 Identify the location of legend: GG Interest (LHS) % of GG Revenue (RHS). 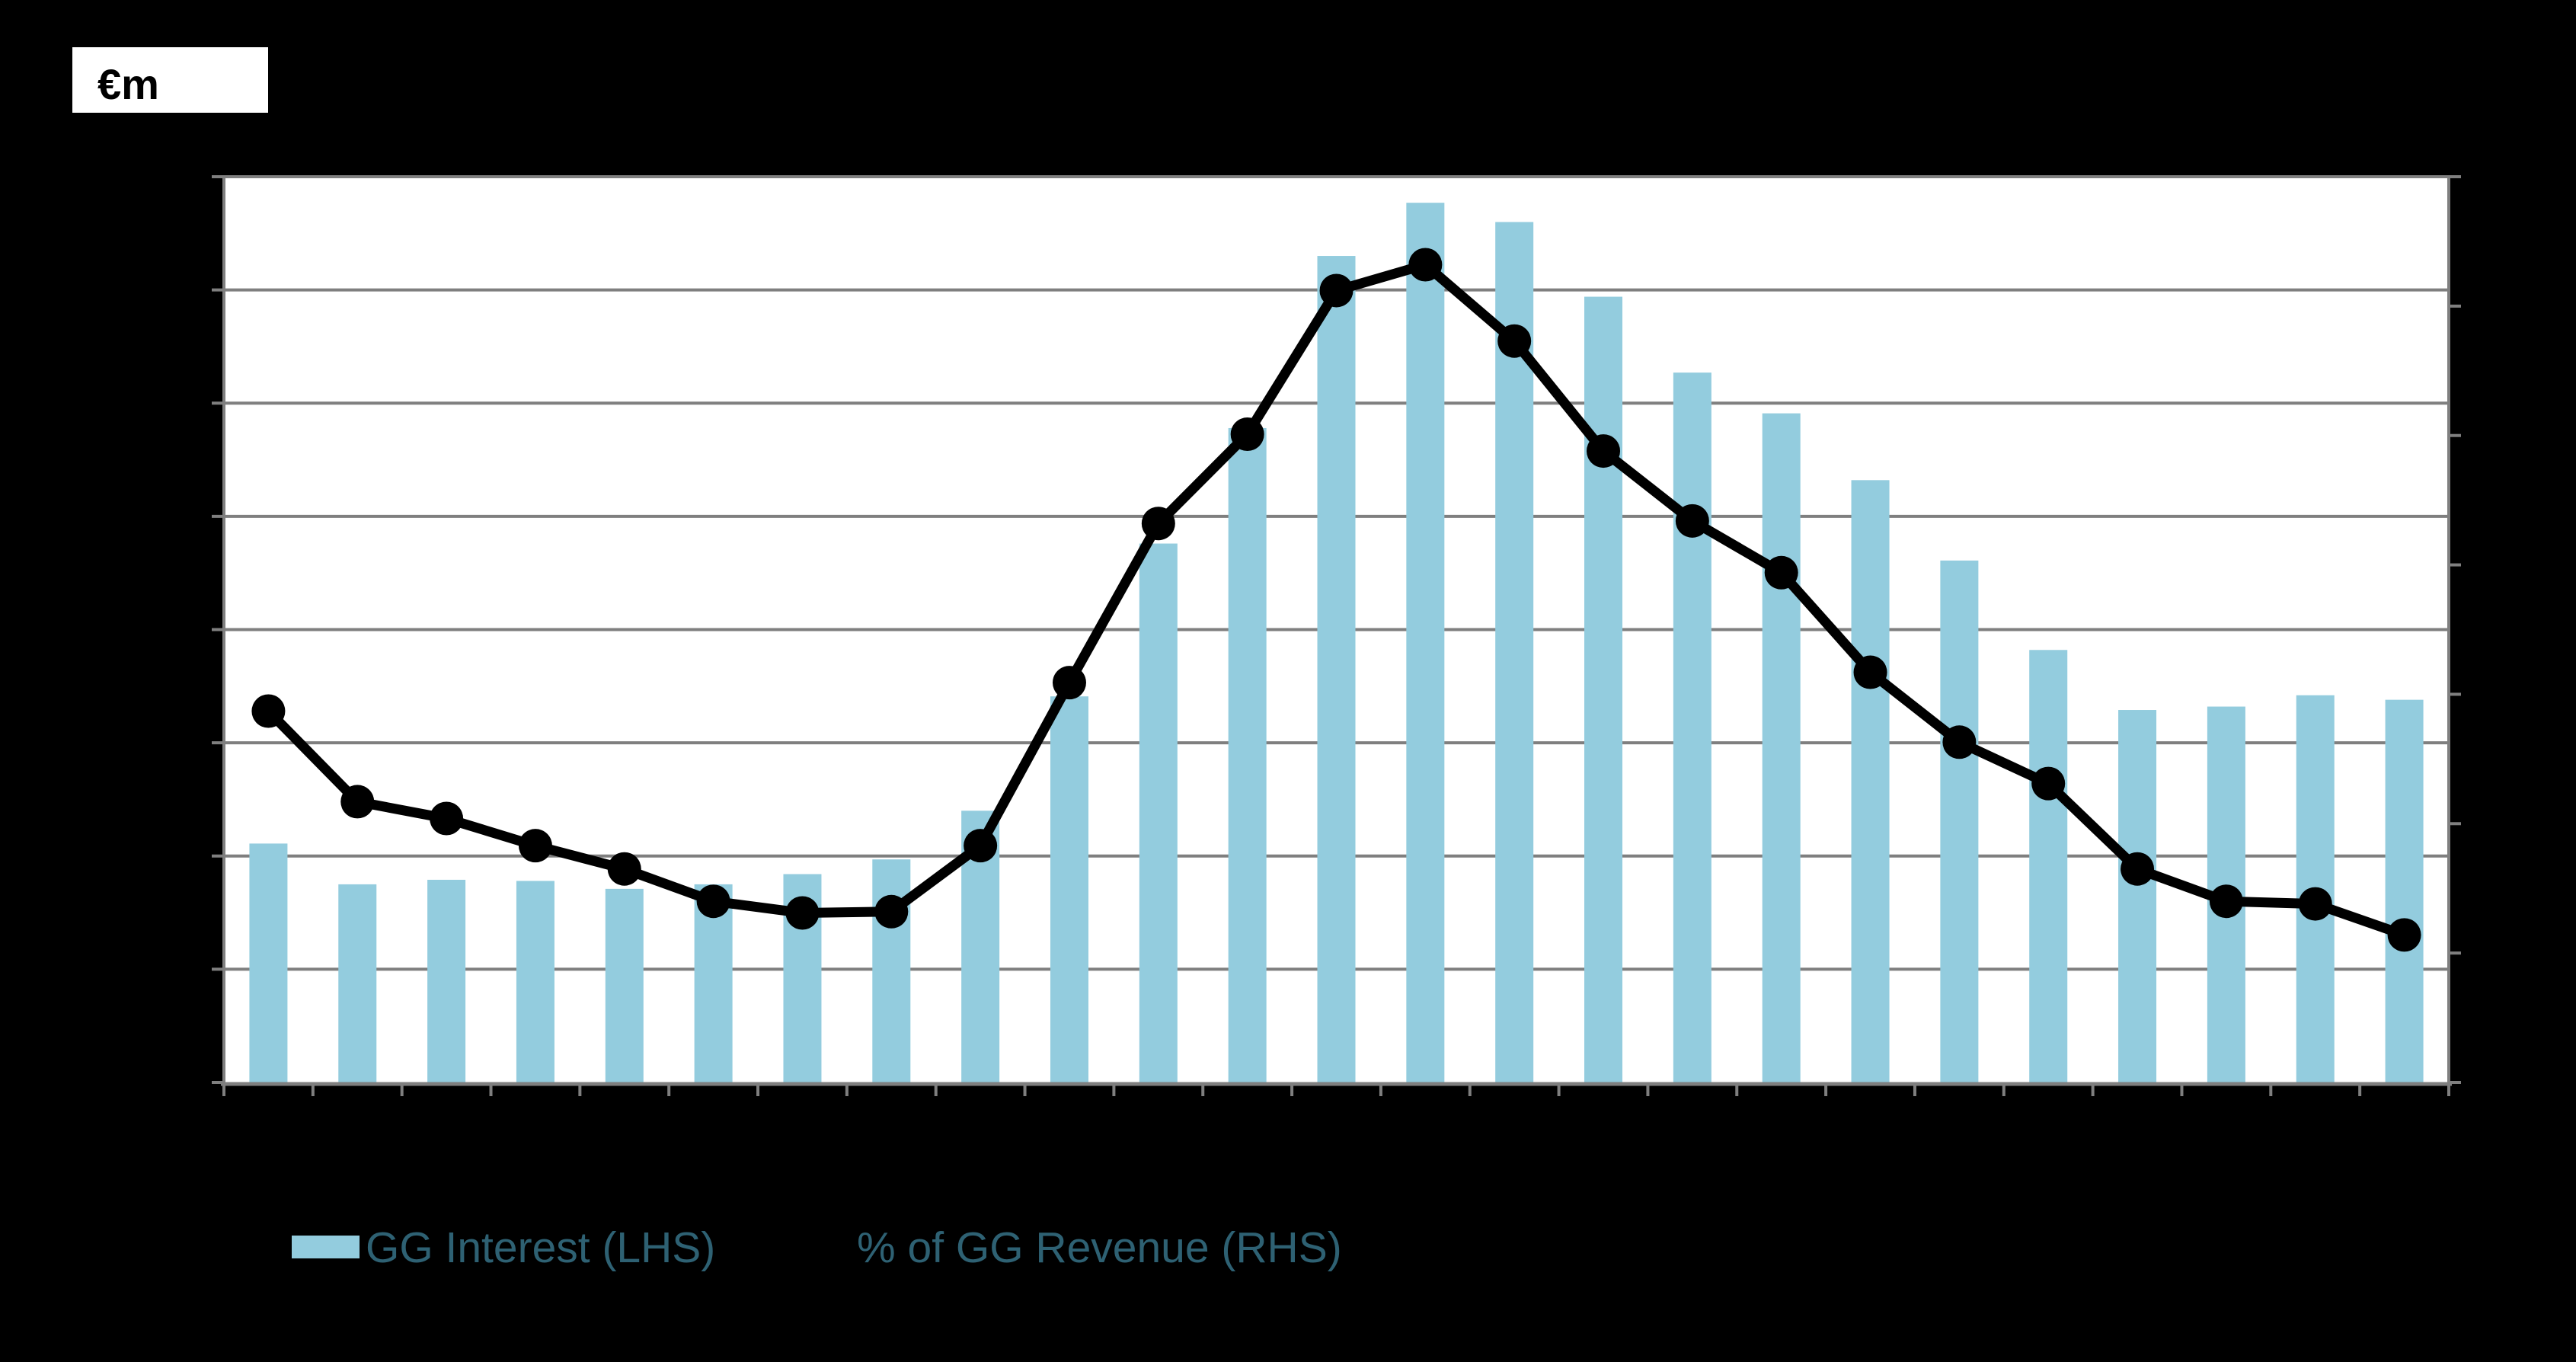
(817, 1247).